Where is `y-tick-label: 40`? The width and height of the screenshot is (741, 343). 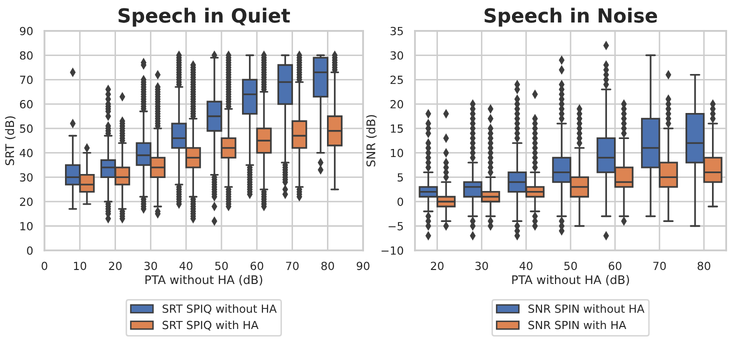
y-tick-label: 40 is located at coordinates (26, 153).